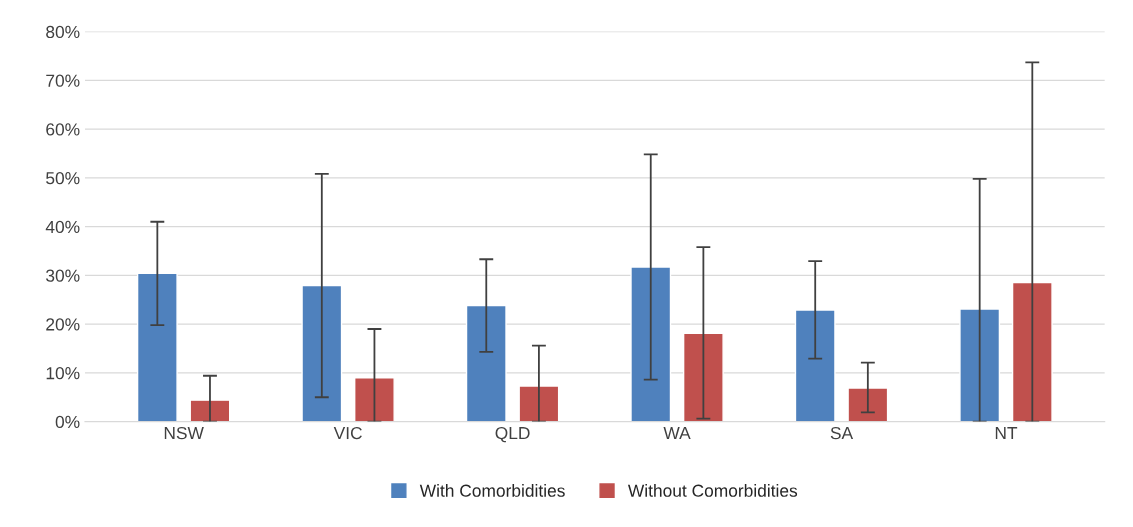 The width and height of the screenshot is (1133, 527). Describe the element at coordinates (63, 324) in the screenshot. I see `y-tick-label: 20%` at that location.